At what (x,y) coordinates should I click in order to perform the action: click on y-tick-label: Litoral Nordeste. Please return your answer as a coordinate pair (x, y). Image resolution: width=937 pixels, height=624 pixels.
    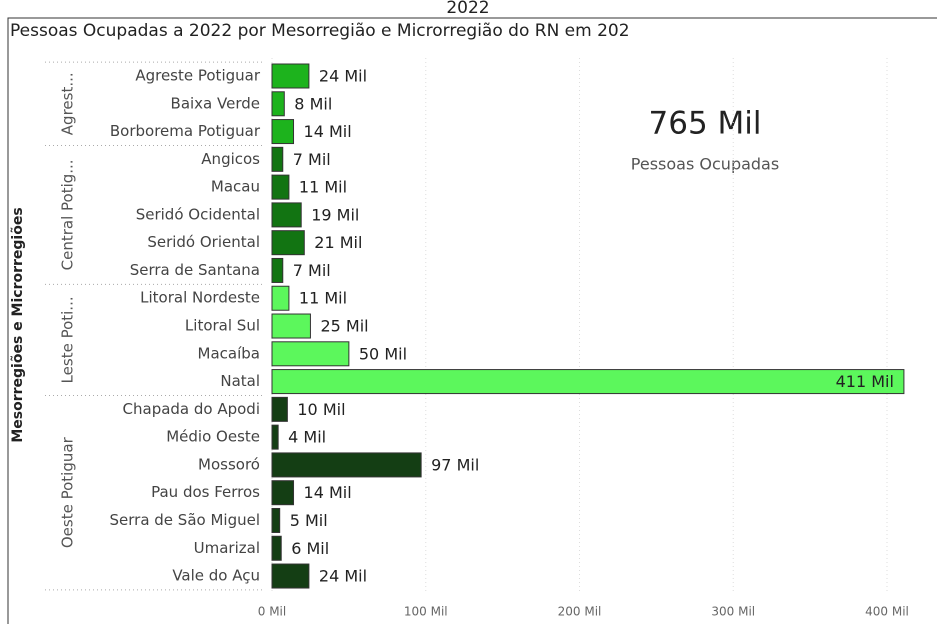
    Looking at the image, I should click on (200, 298).